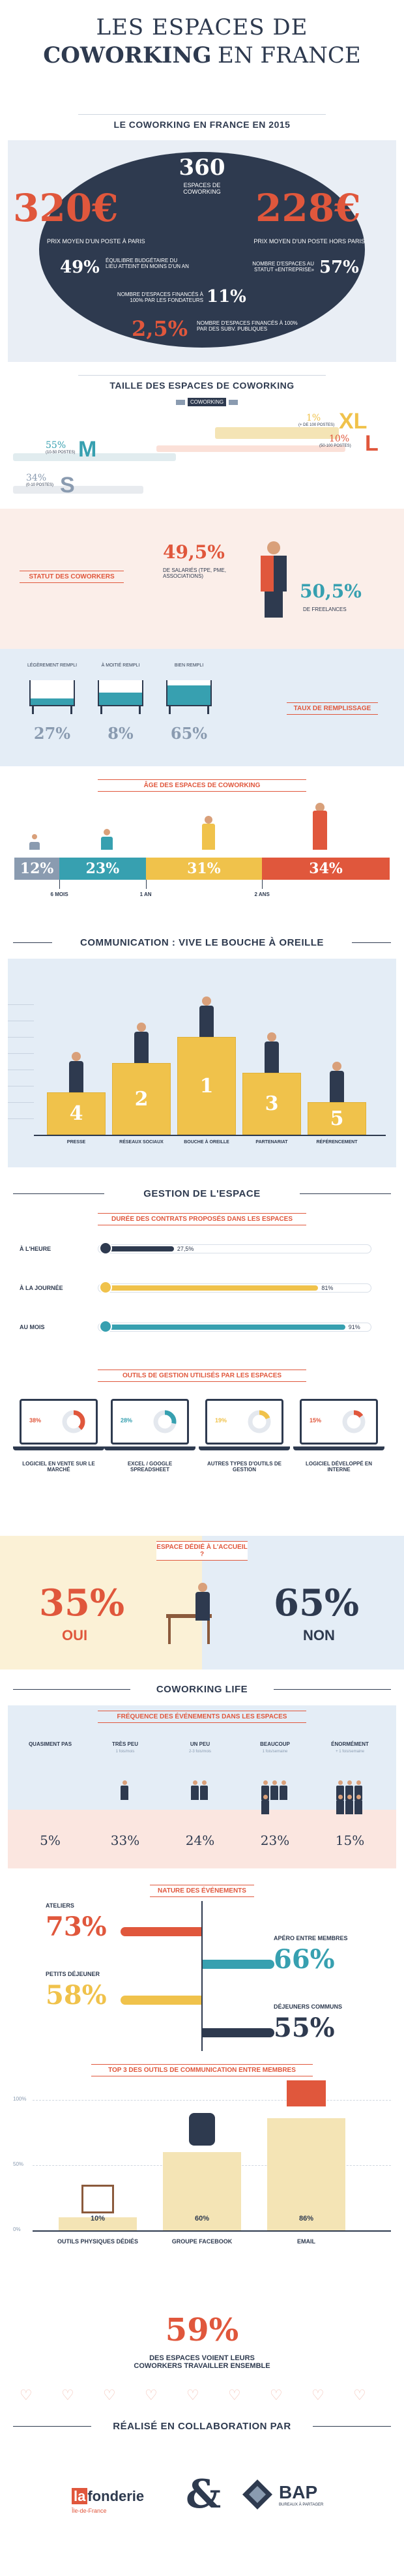  Describe the element at coordinates (105, 1248) in the screenshot. I see `contract-icon` at that location.